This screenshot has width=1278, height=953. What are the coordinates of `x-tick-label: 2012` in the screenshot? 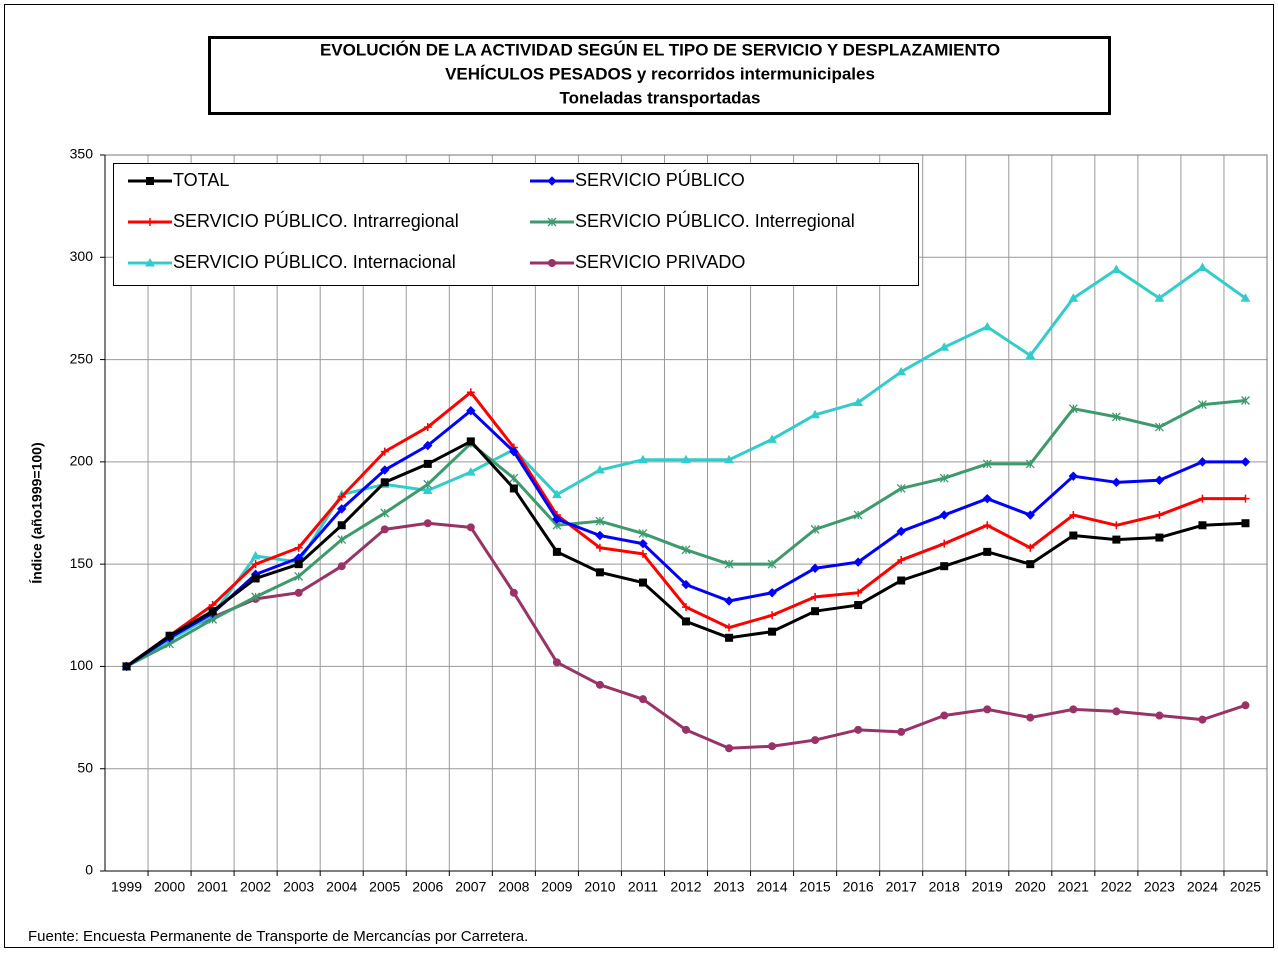 It's located at (685, 887).